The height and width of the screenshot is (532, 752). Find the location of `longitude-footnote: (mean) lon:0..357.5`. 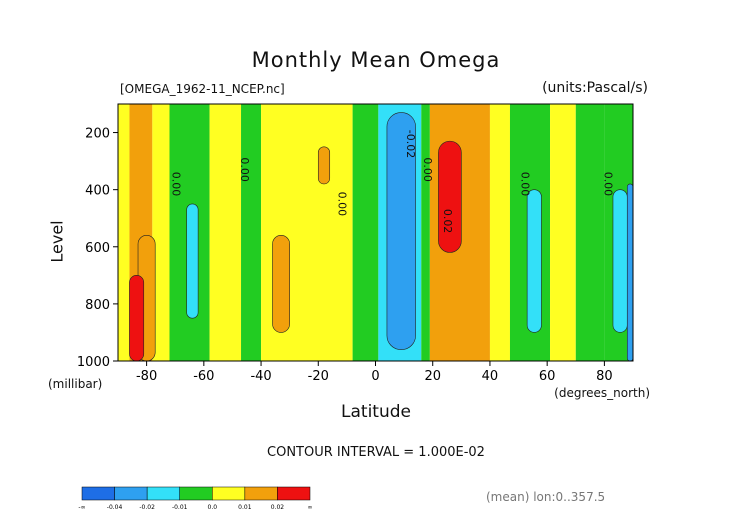

longitude-footnote: (mean) lon:0..357.5 is located at coordinates (546, 497).